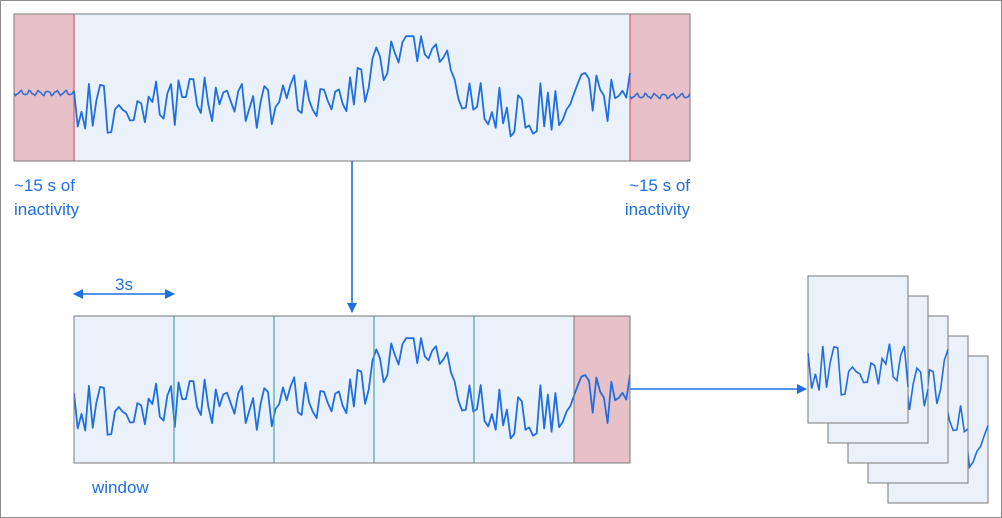 The width and height of the screenshot is (1002, 518). I want to click on inactivity-label-start-line2: inactivity, so click(47, 209).